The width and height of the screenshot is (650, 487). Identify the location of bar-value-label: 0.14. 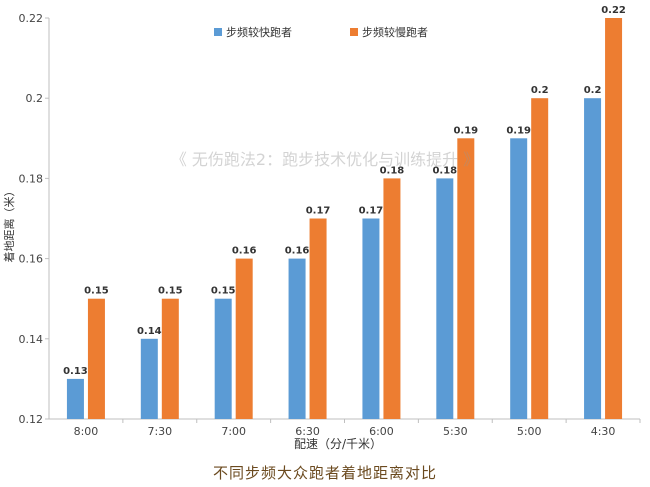
(149, 331).